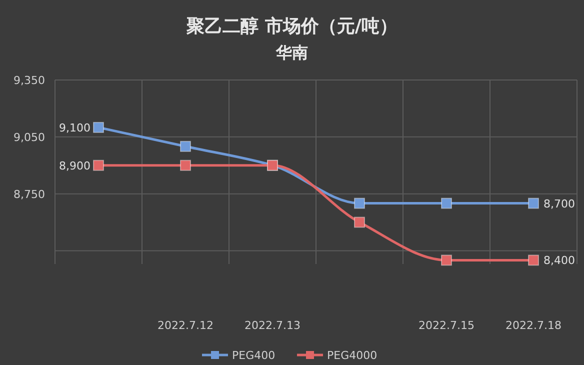  What do you see at coordinates (292, 26) in the screenshot?
I see `chart-title: 聚乙二醇 市场价（元/吨）` at bounding box center [292, 26].